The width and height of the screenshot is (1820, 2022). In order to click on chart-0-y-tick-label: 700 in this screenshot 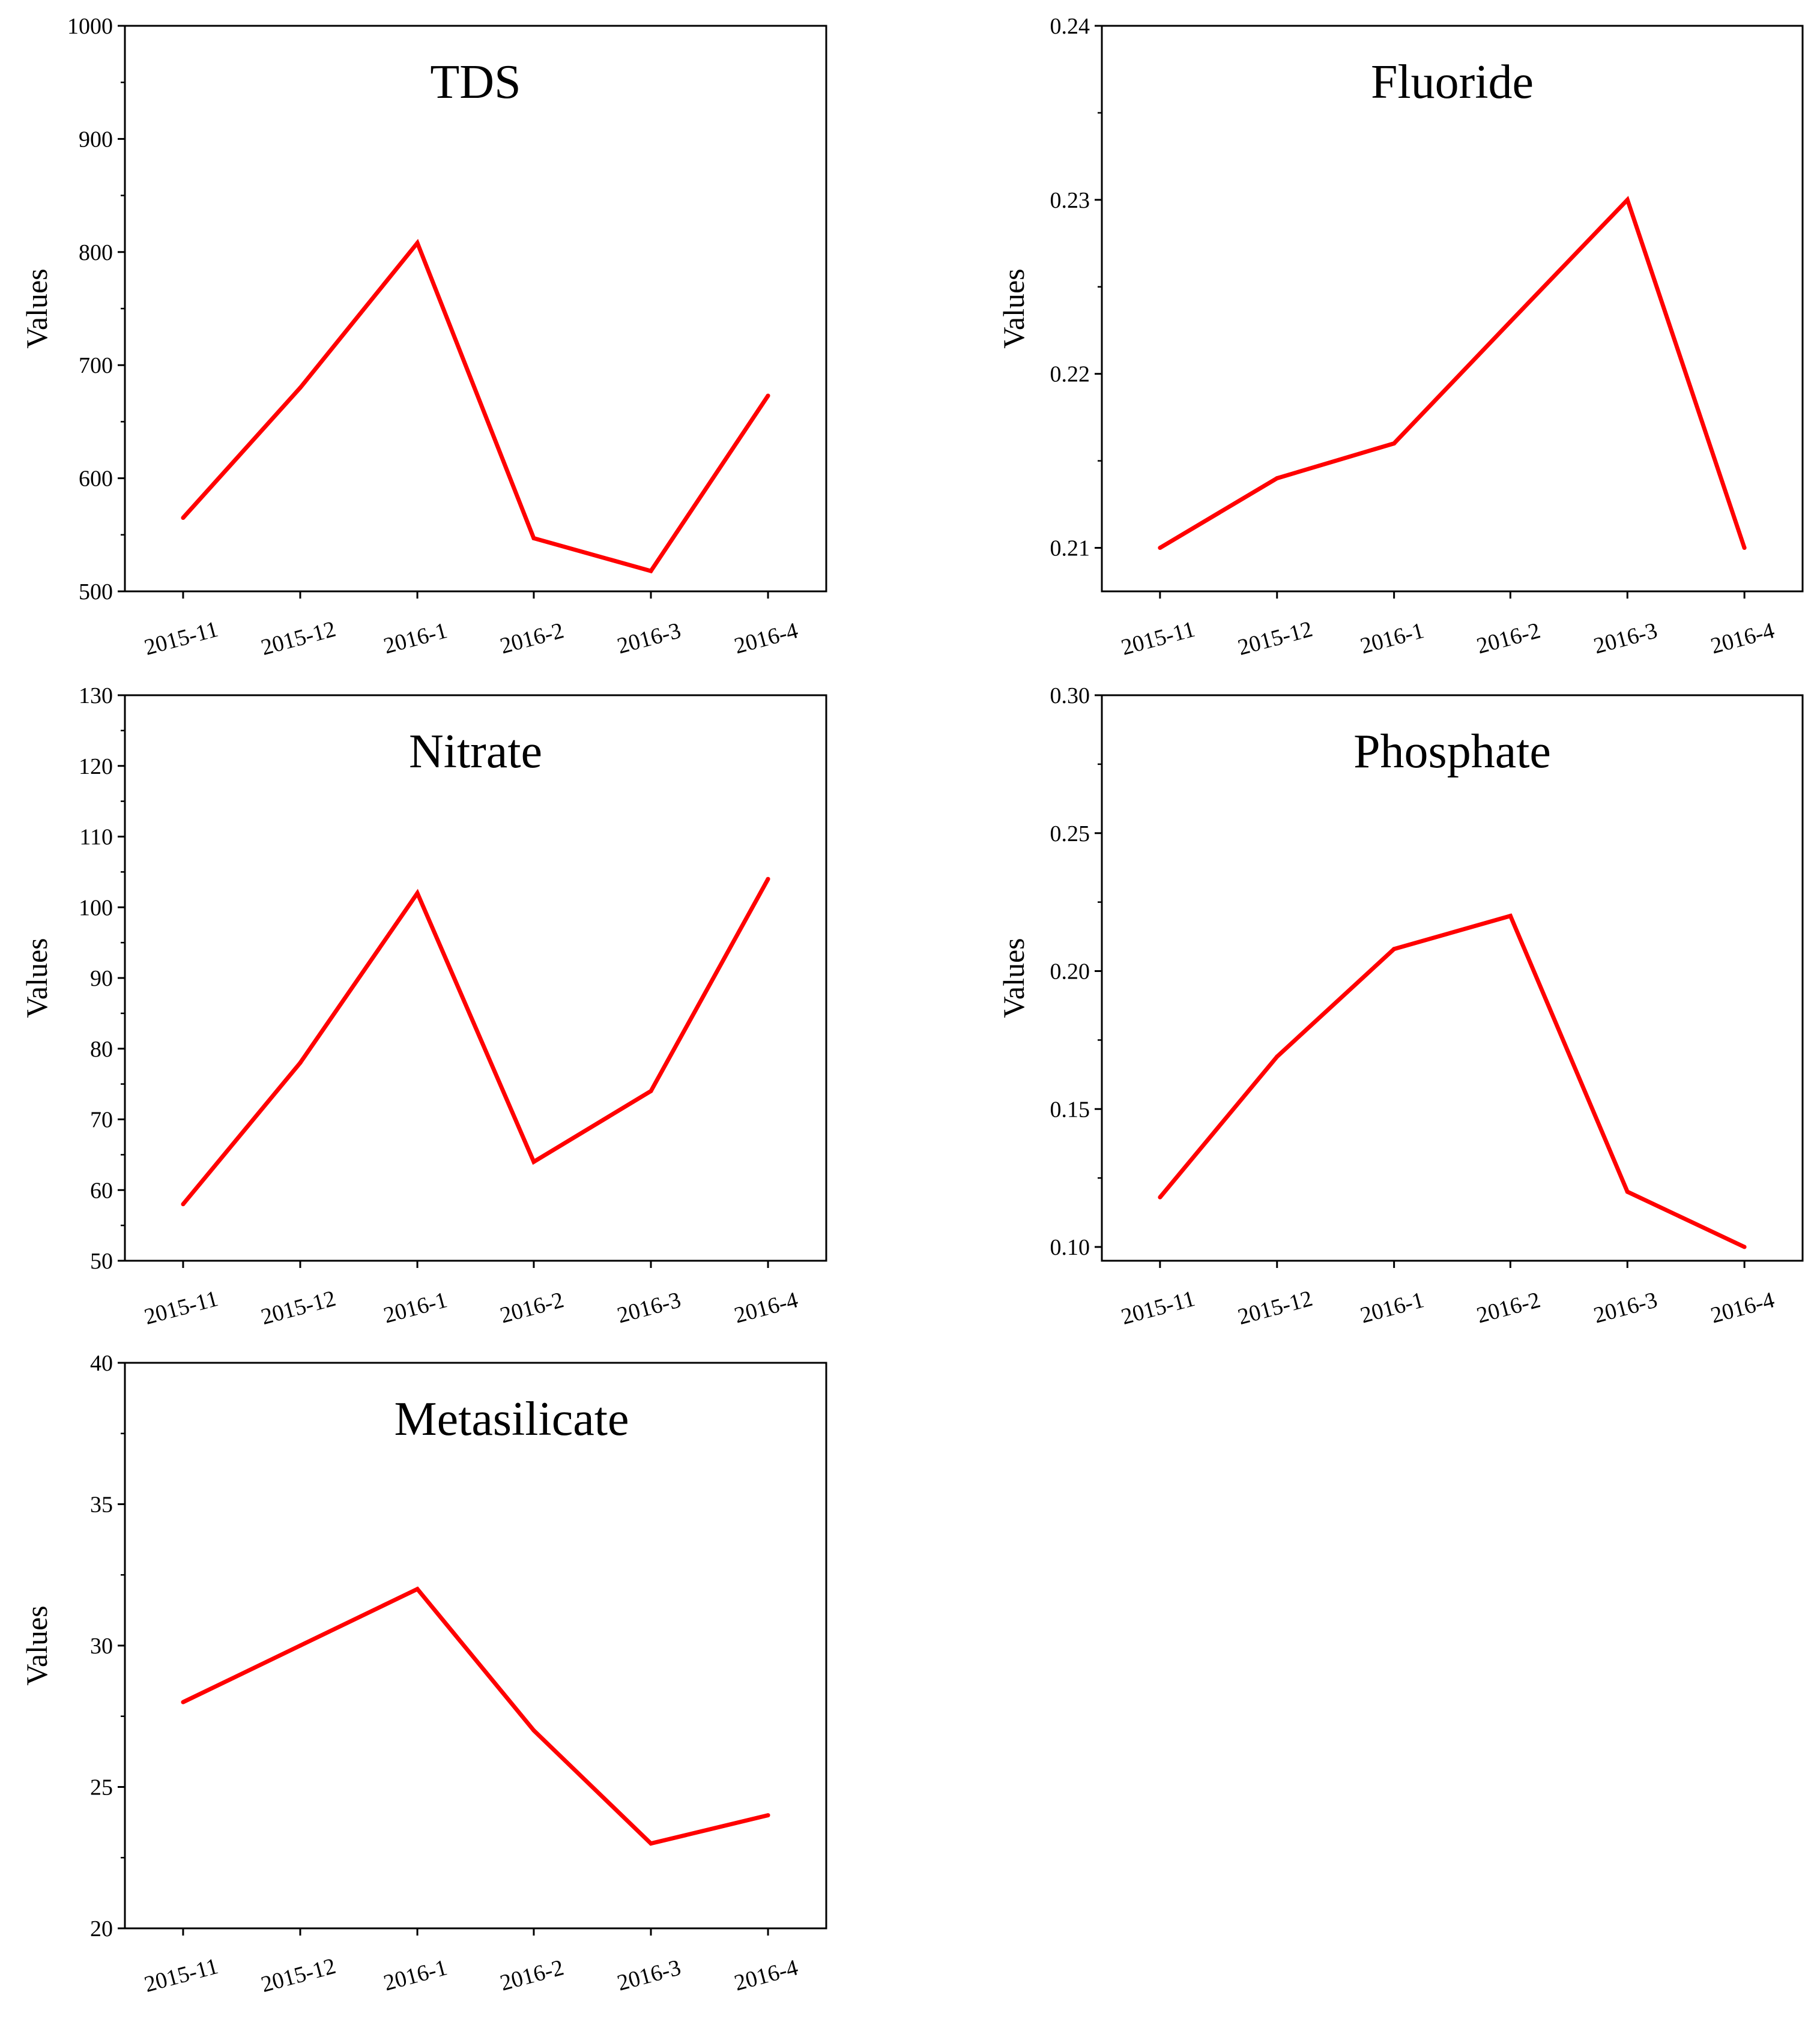, I will do `click(96, 365)`.